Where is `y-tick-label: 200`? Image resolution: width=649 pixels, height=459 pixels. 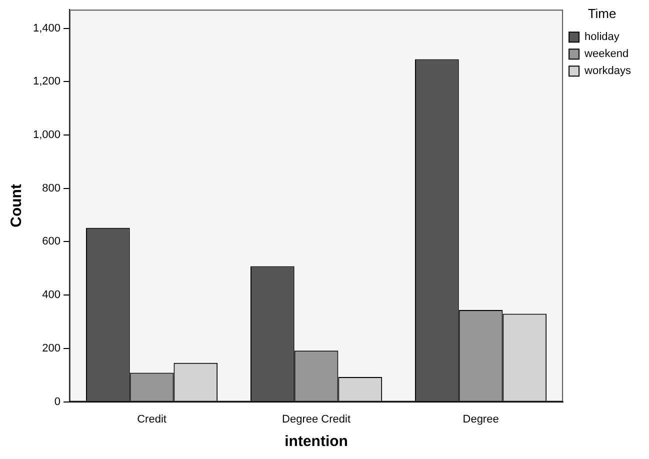 y-tick-label: 200 is located at coordinates (51, 348).